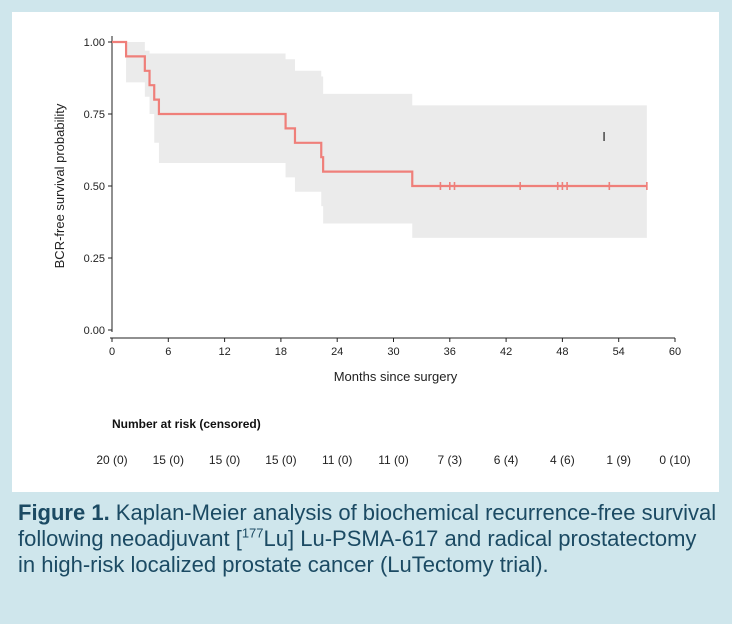 This screenshot has height=624, width=732. I want to click on x-tick-label: 30, so click(393, 352).